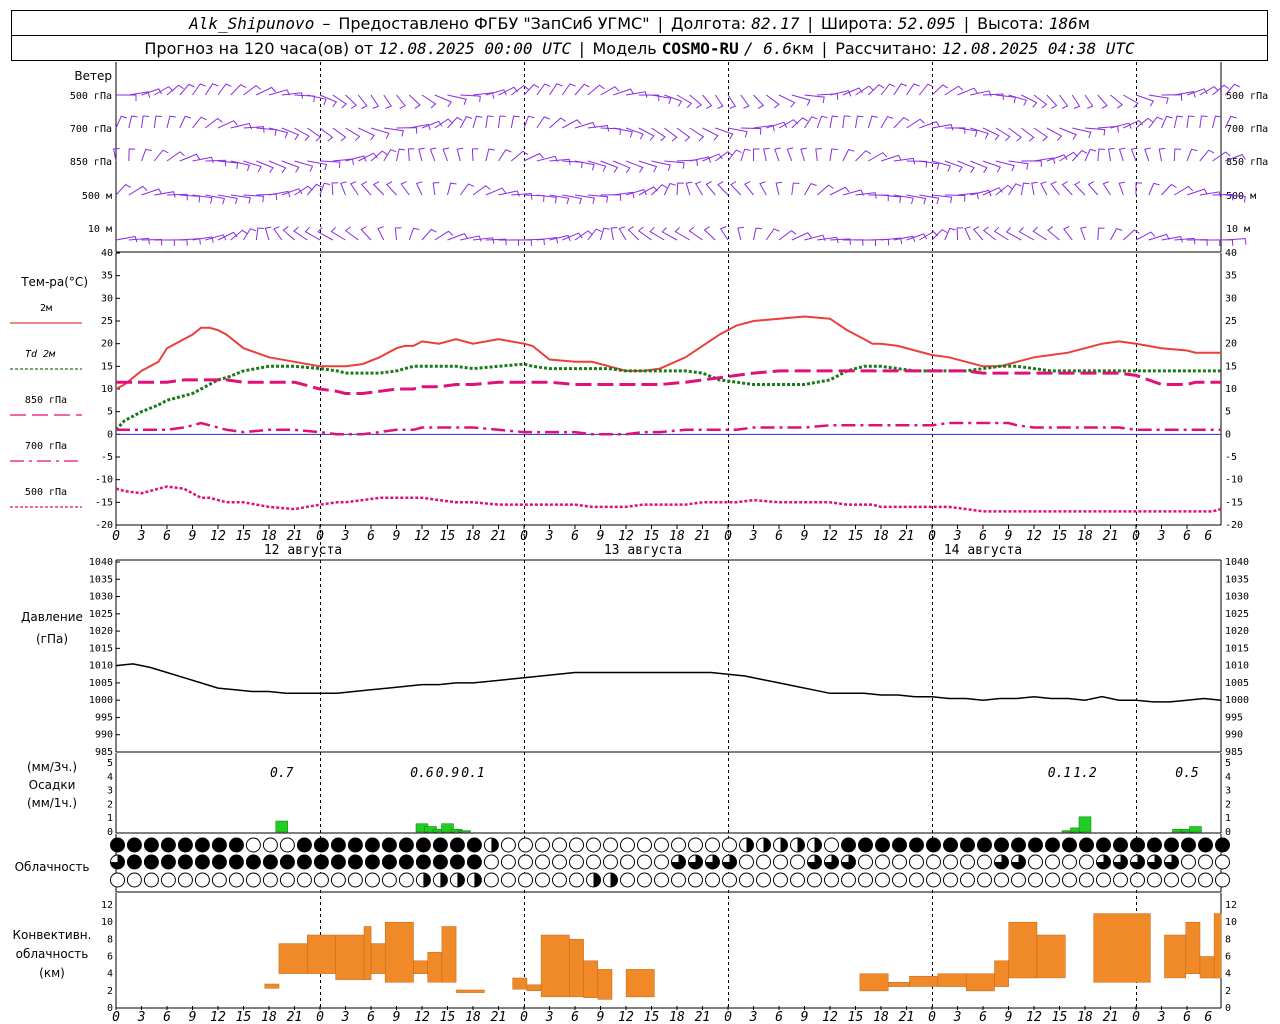 The height and width of the screenshot is (1024, 1280). What do you see at coordinates (703, 536) in the screenshot?
I see `temp-x-tick-69: 21` at bounding box center [703, 536].